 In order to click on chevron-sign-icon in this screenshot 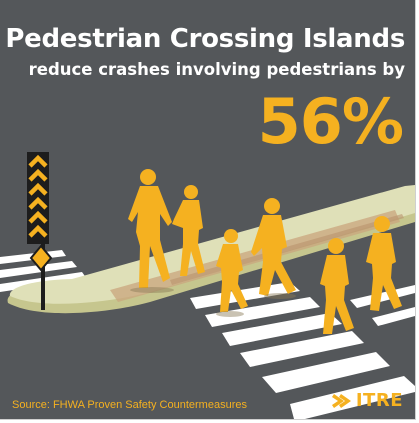, I will do `click(40, 231)`.